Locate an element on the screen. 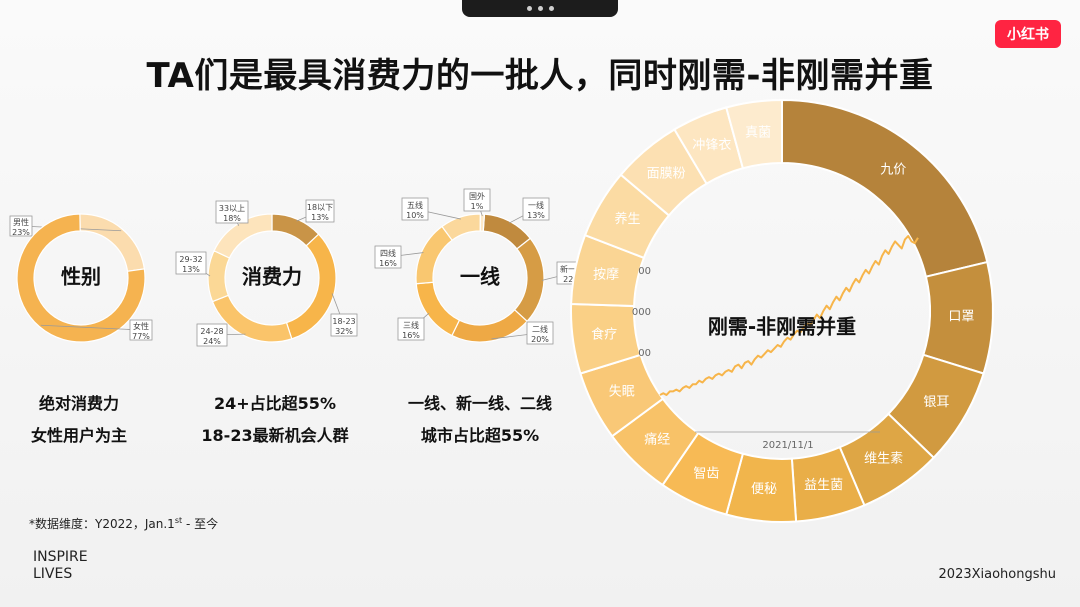  big-donut-label-13: 冲锋衣 is located at coordinates (711, 145).